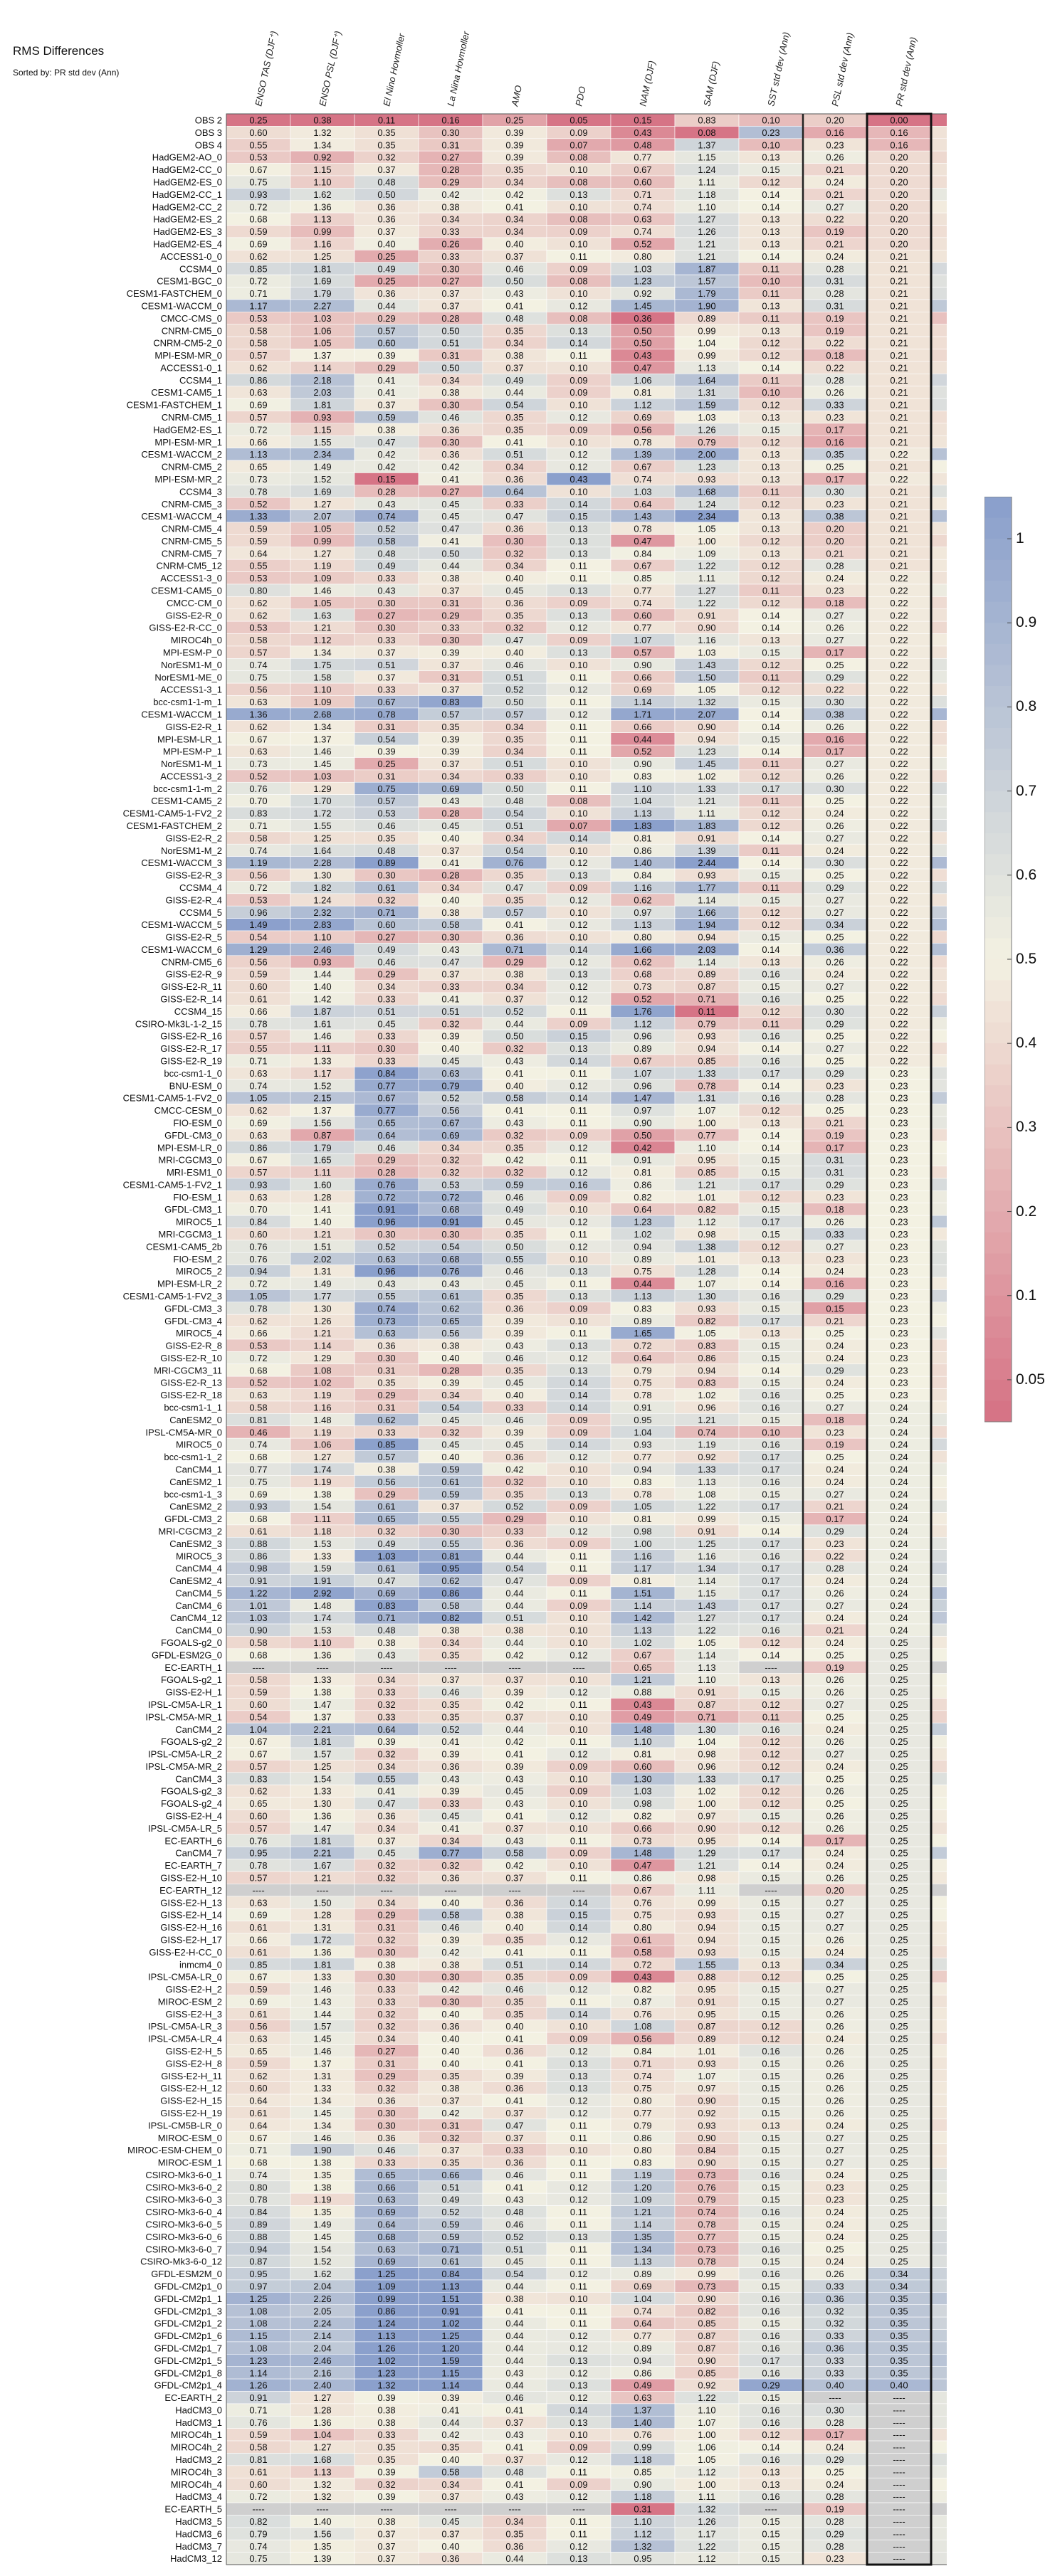 This screenshot has width=1045, height=2576. Describe the element at coordinates (386, 393) in the screenshot. I see `cell-value: 0.41` at that location.